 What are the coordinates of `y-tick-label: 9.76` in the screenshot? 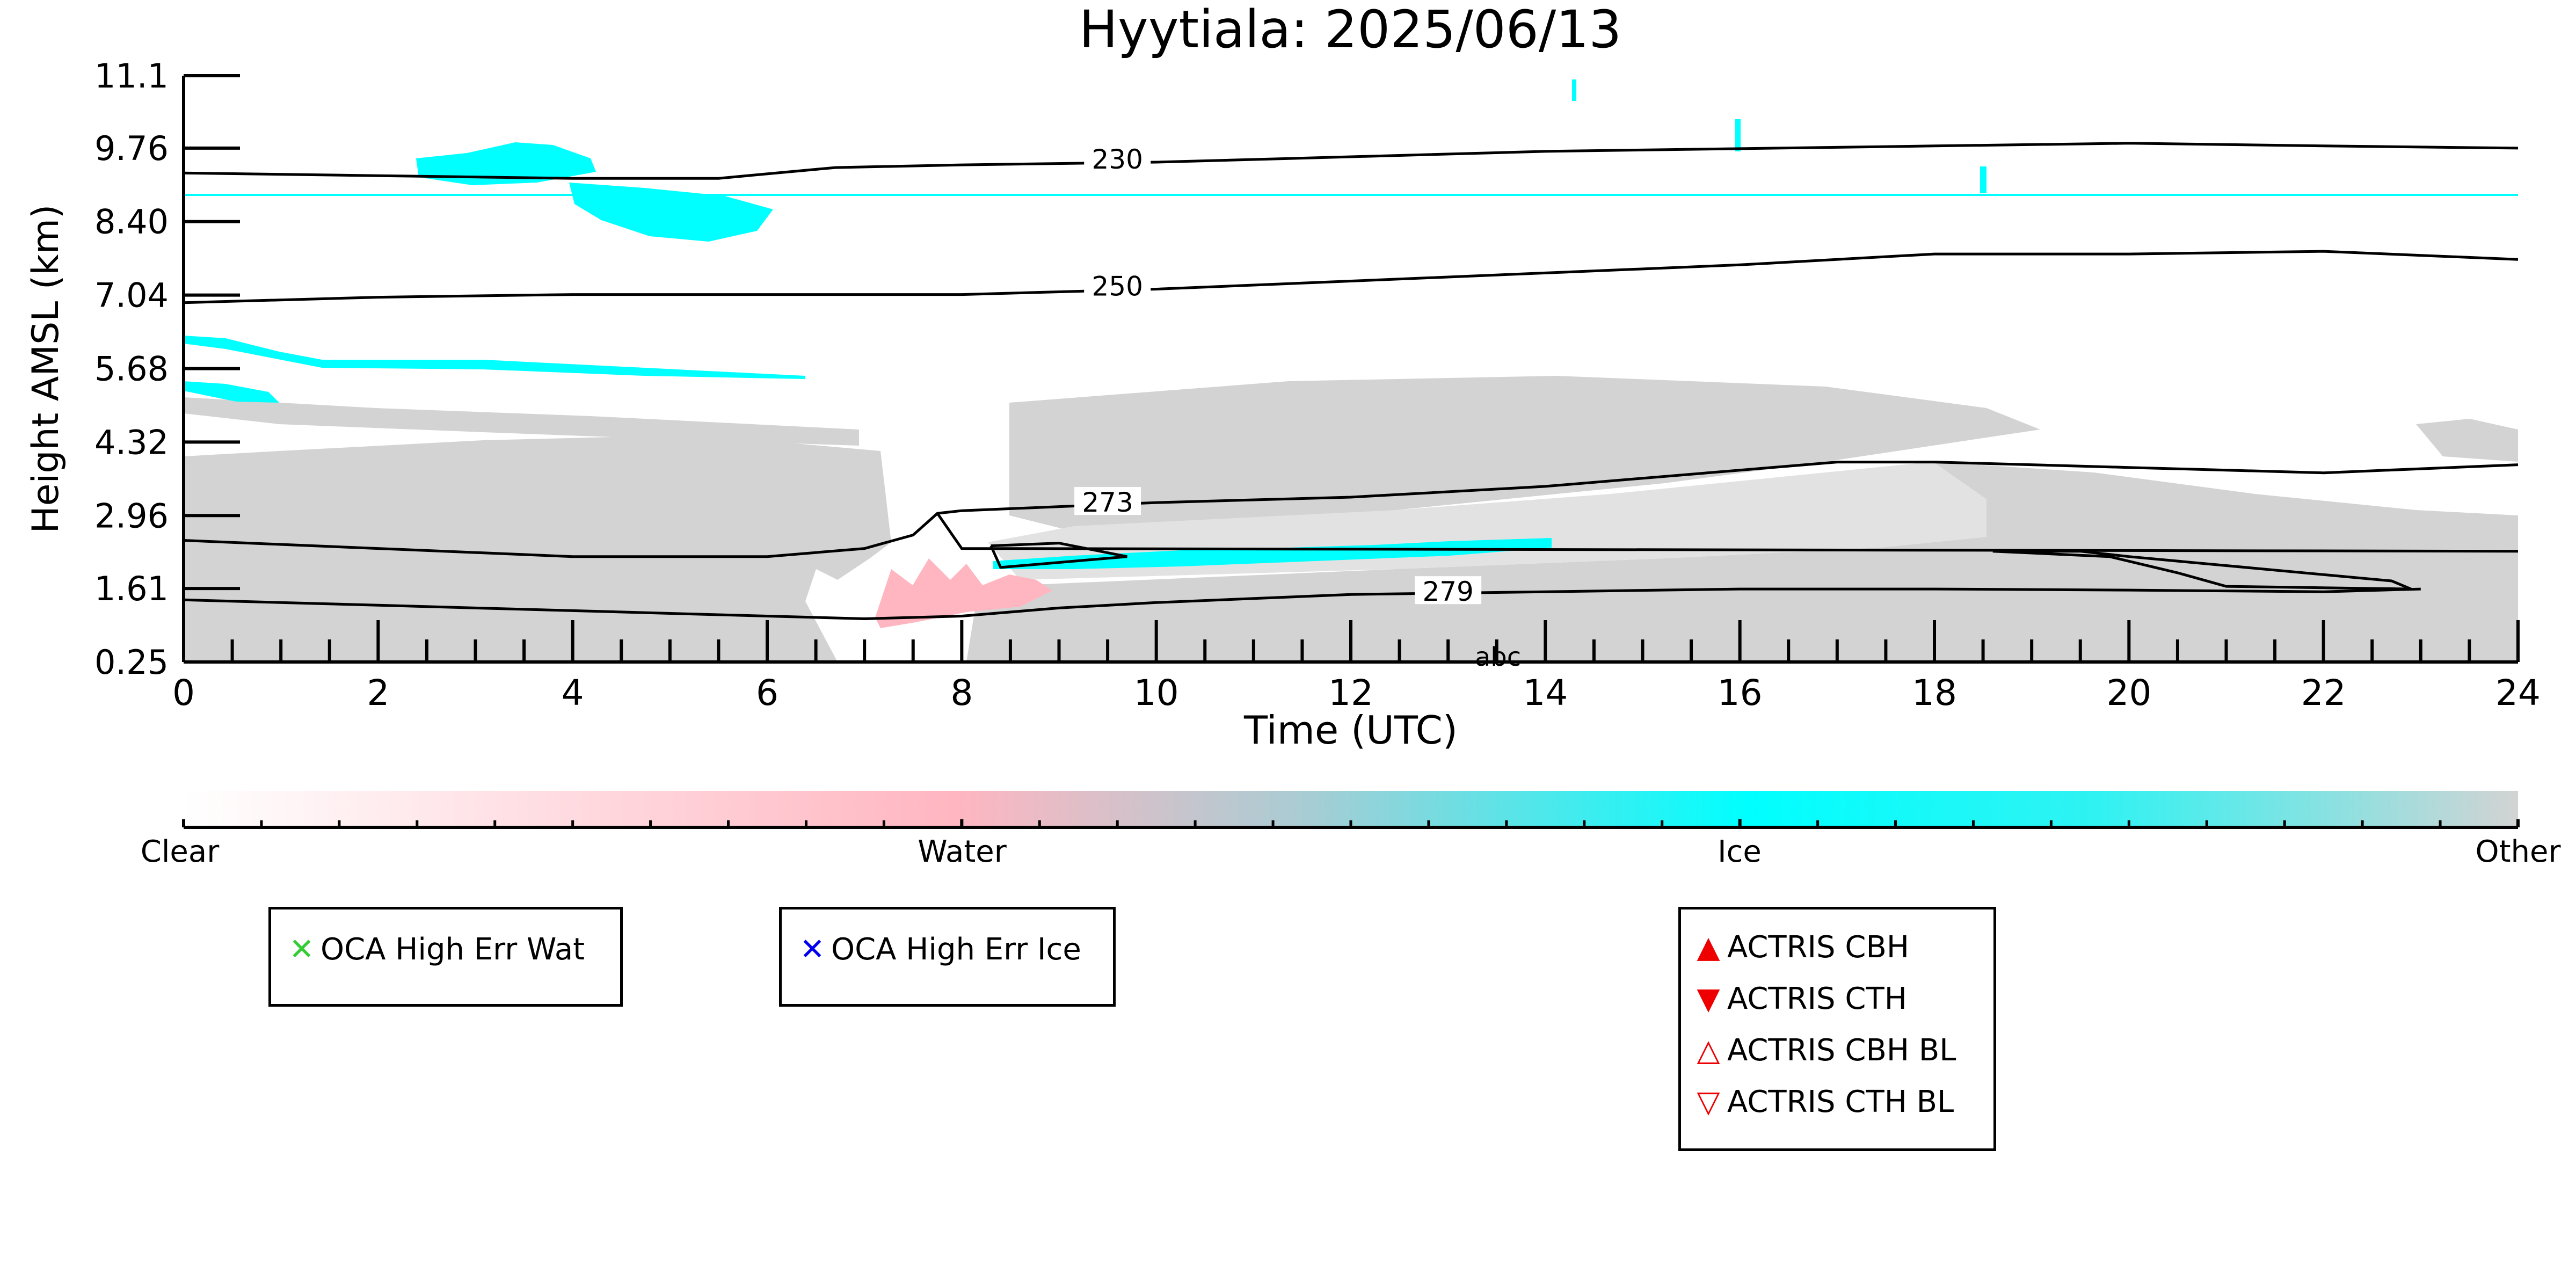 It's located at (131, 148).